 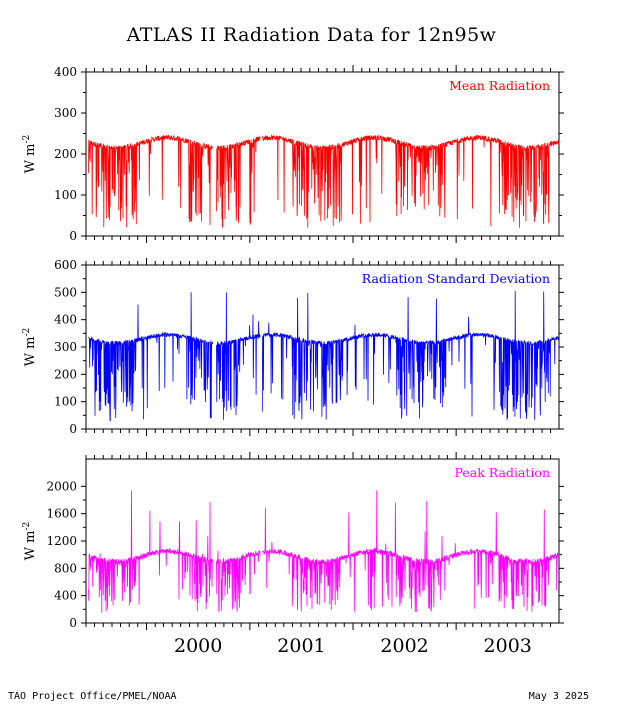 I want to click on panel-label: Peak Radiation, so click(x=502, y=472).